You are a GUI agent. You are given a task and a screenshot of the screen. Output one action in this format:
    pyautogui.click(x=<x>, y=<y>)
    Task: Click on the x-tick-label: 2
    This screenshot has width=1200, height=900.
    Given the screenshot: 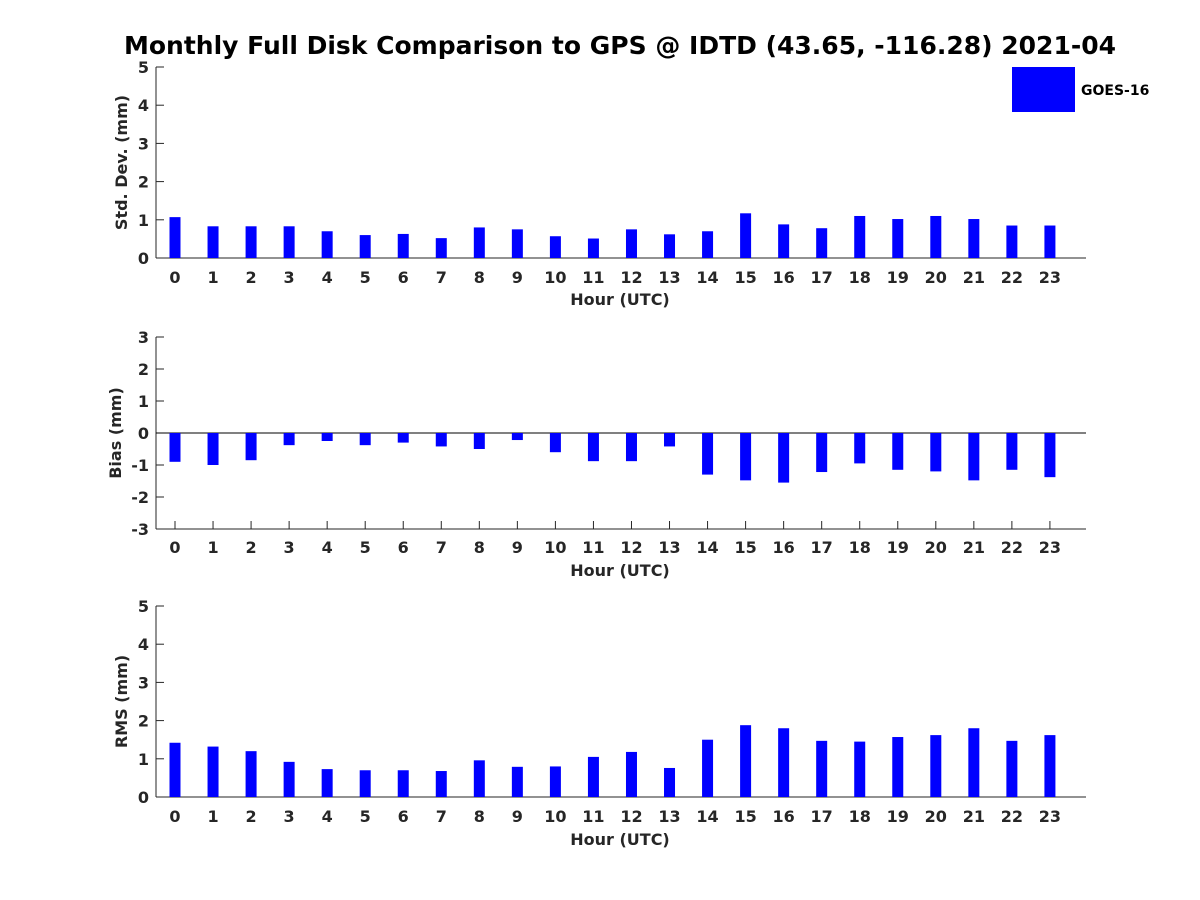 What is the action you would take?
    pyautogui.click(x=251, y=277)
    